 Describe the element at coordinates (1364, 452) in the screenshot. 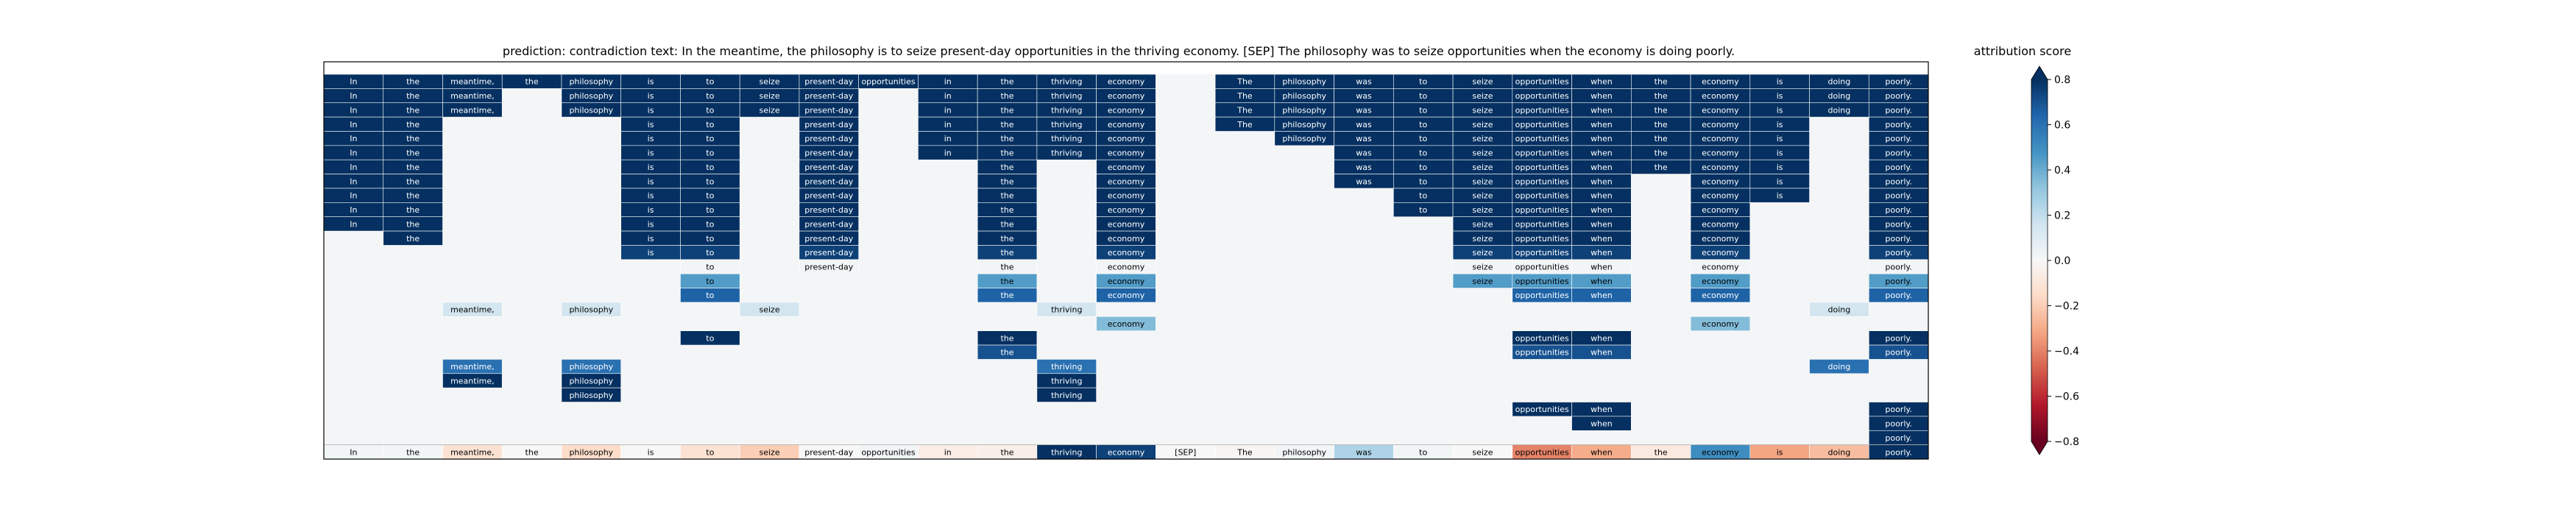

I see `summary-label: was` at that location.